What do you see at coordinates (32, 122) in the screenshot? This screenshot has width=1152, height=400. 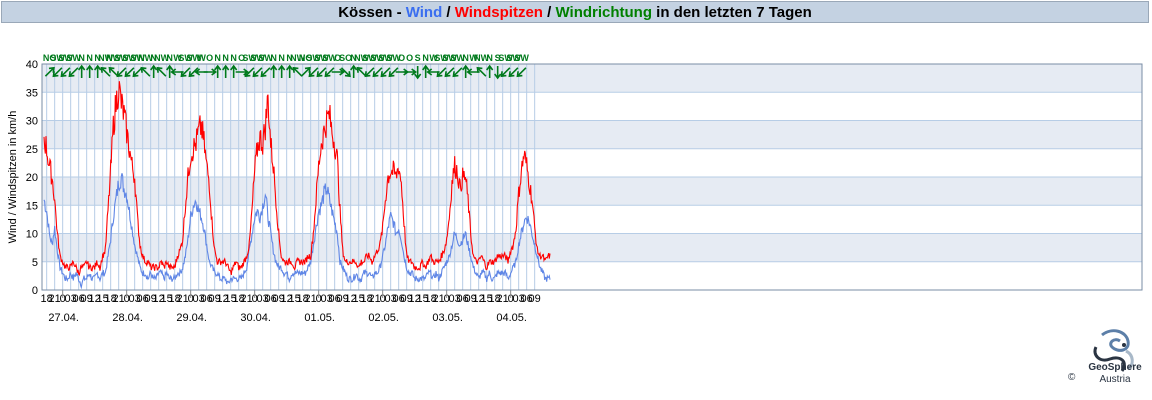 I see `y-tick-label: 30` at bounding box center [32, 122].